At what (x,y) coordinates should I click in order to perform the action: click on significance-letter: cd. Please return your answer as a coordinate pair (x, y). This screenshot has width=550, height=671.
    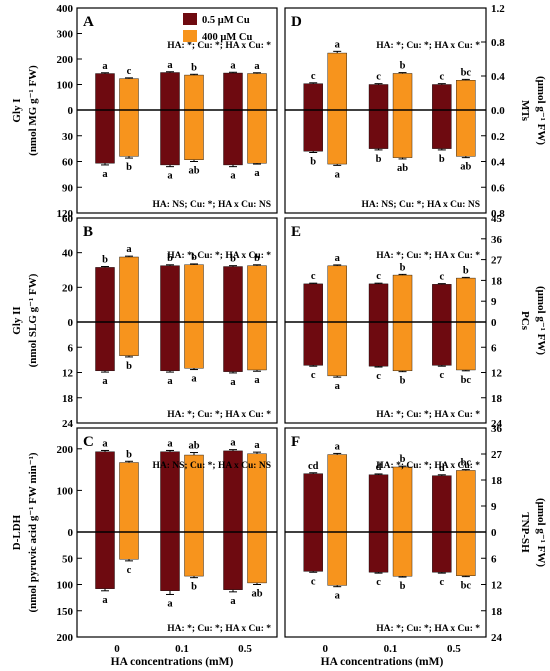
    Looking at the image, I should click on (313, 466).